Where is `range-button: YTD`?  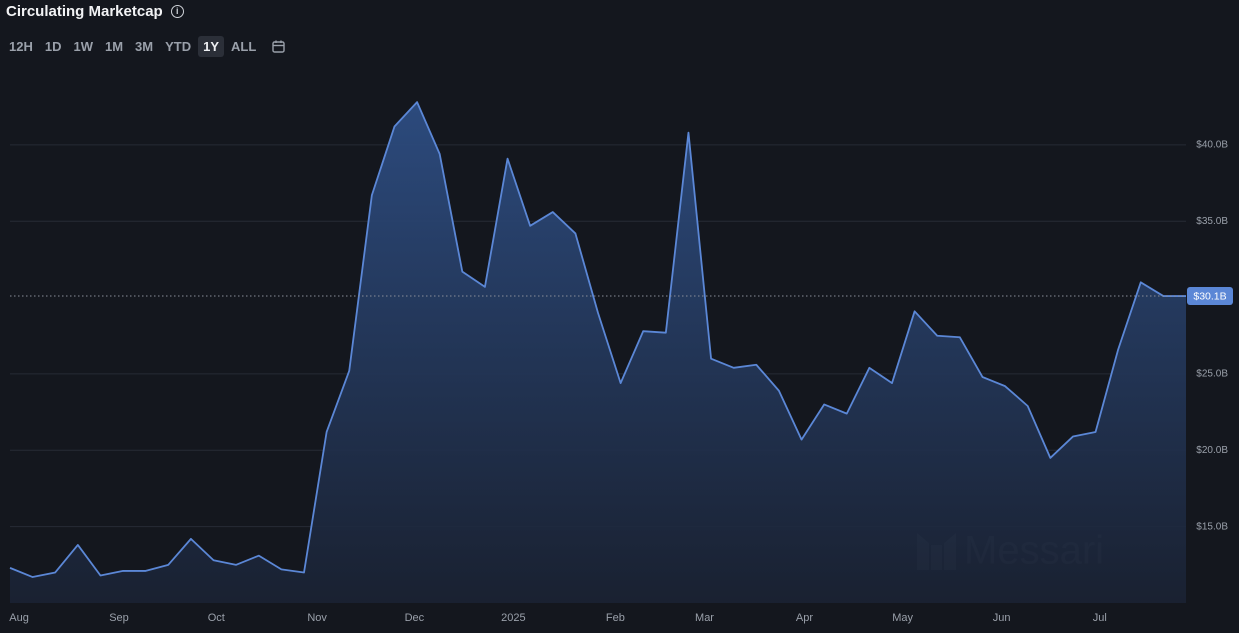
range-button: YTD is located at coordinates (178, 46).